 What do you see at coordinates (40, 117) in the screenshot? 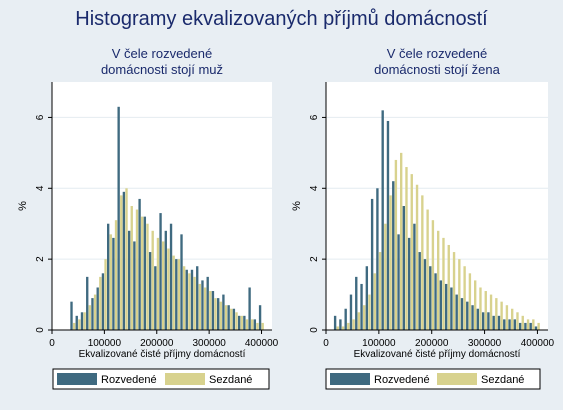
I see `y-tick-label: 6` at bounding box center [40, 117].